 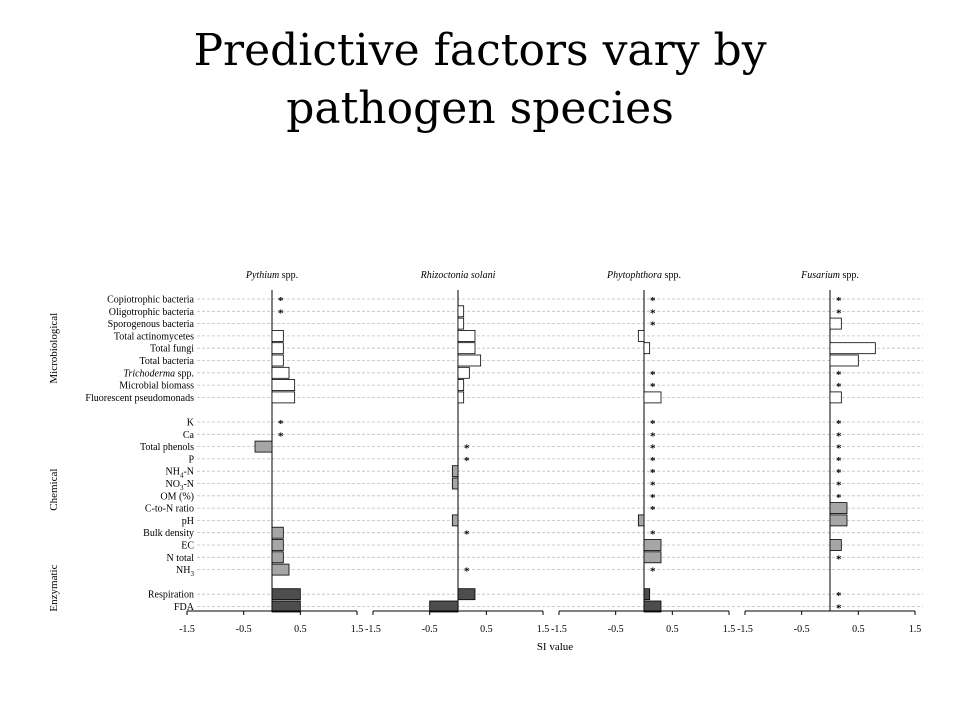 I want to click on category-label: OM (%), so click(x=177, y=496).